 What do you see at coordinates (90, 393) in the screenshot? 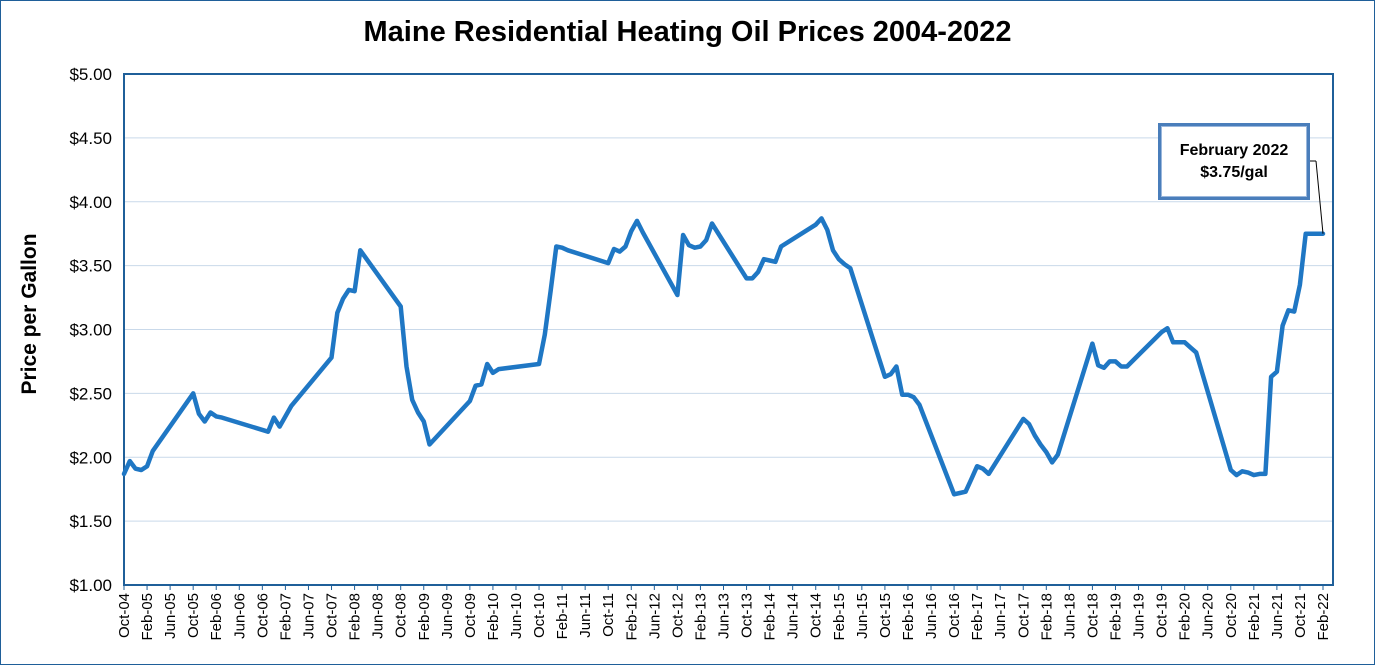
I see `y-tick-label: $2.50` at bounding box center [90, 393].